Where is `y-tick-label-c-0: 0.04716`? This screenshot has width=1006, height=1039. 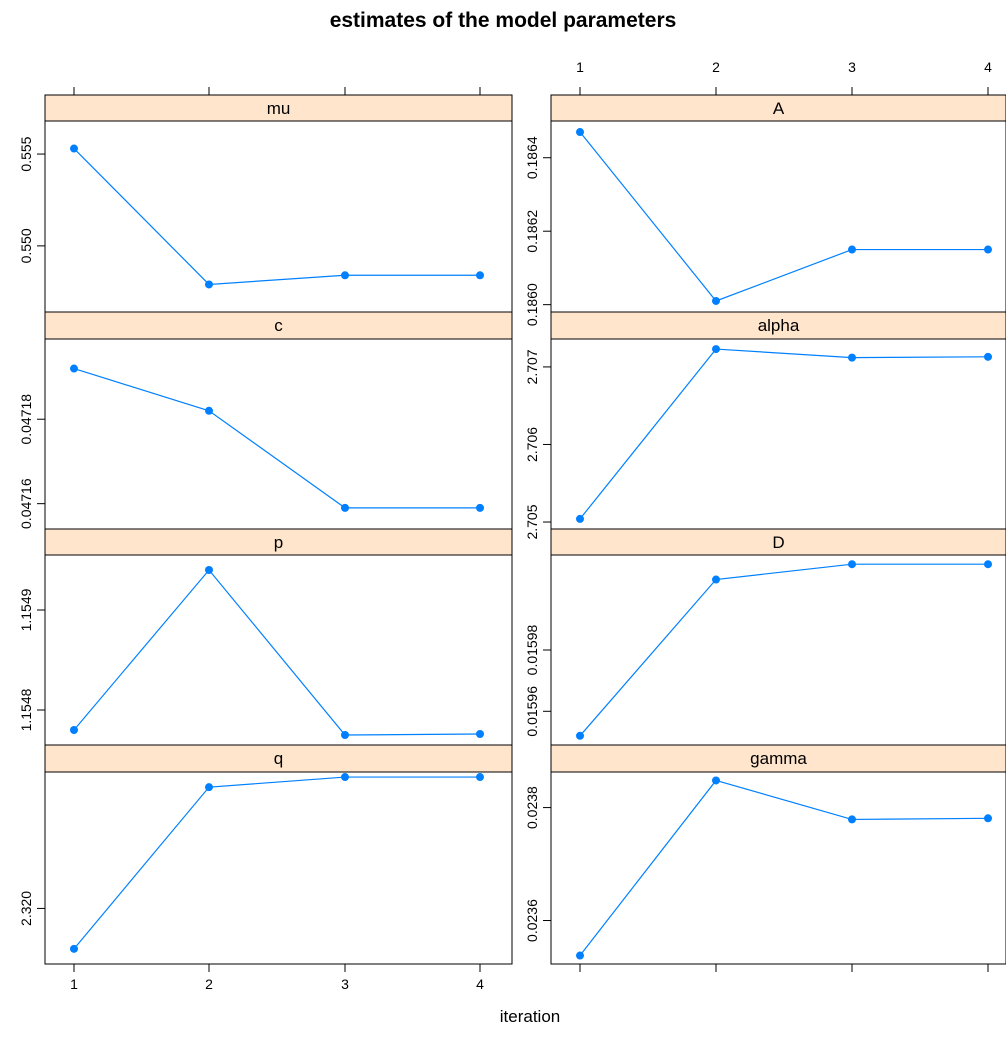
y-tick-label-c-0: 0.04716 is located at coordinates (26, 503).